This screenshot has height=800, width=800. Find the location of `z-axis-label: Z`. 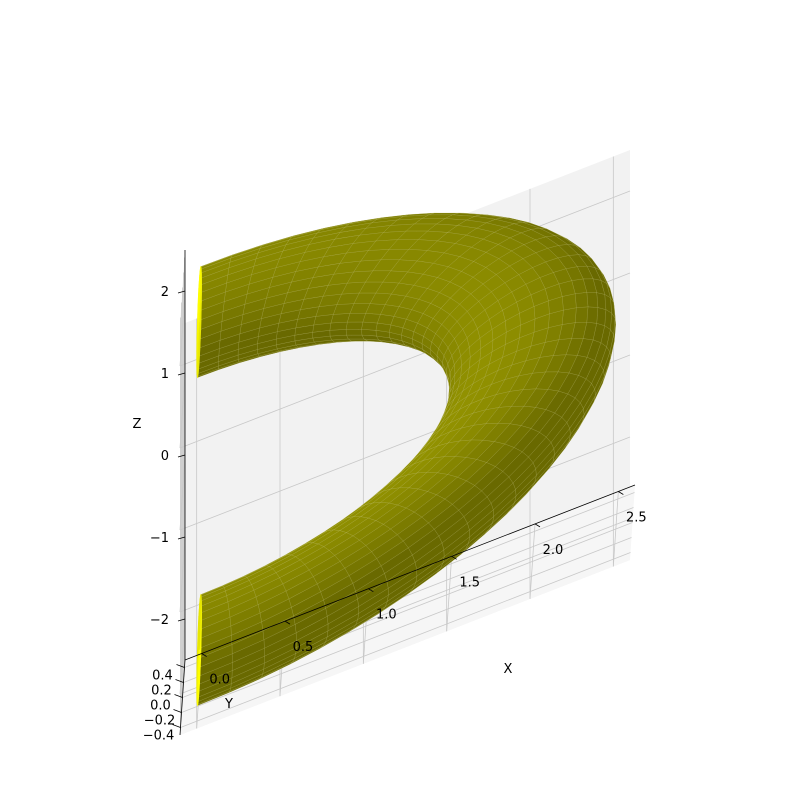

z-axis-label: Z is located at coordinates (137, 424).